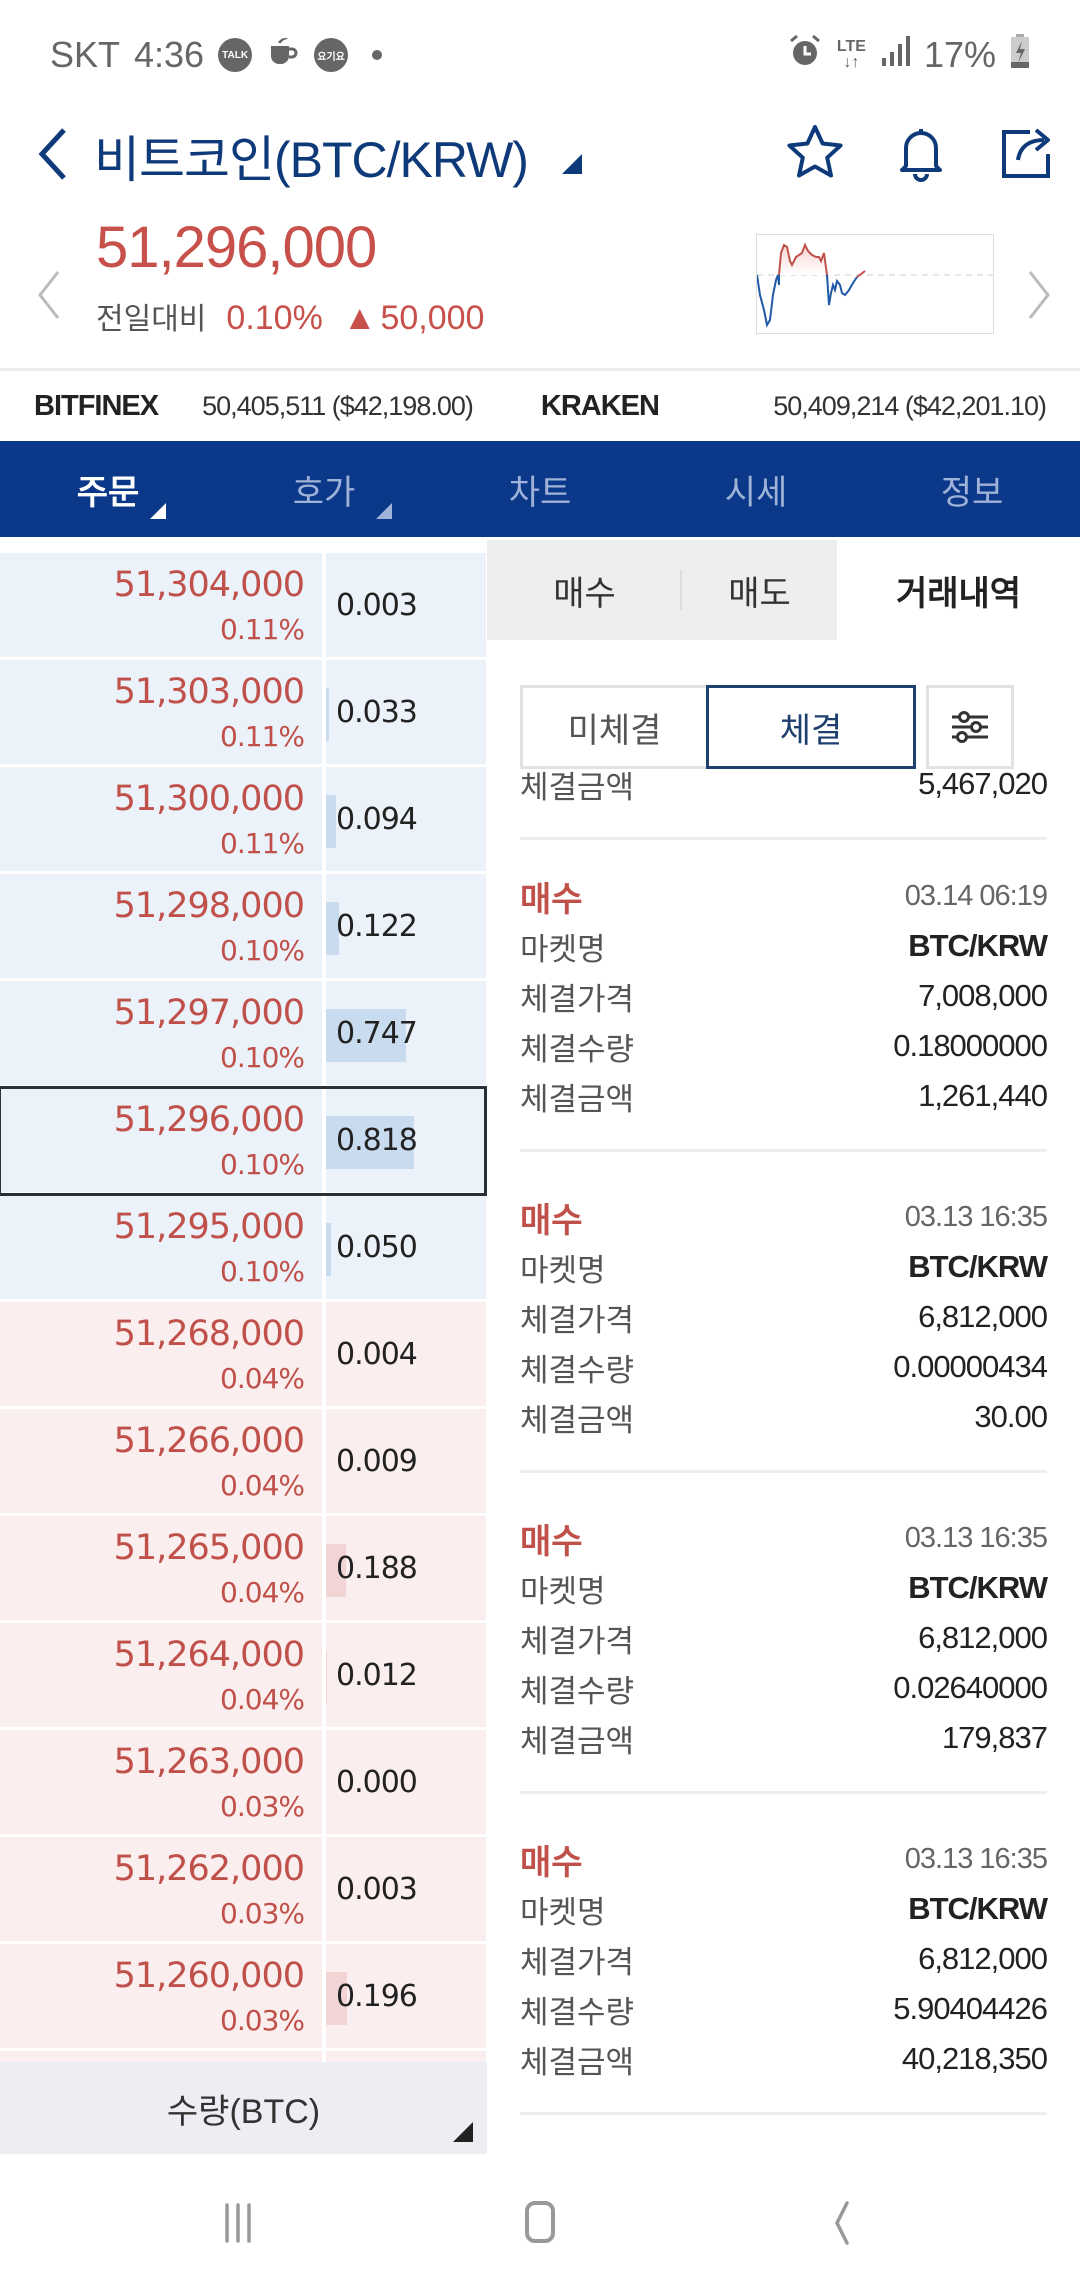 This screenshot has height=2280, width=1080. What do you see at coordinates (759, 590) in the screenshot?
I see `tab-sell: 매도` at bounding box center [759, 590].